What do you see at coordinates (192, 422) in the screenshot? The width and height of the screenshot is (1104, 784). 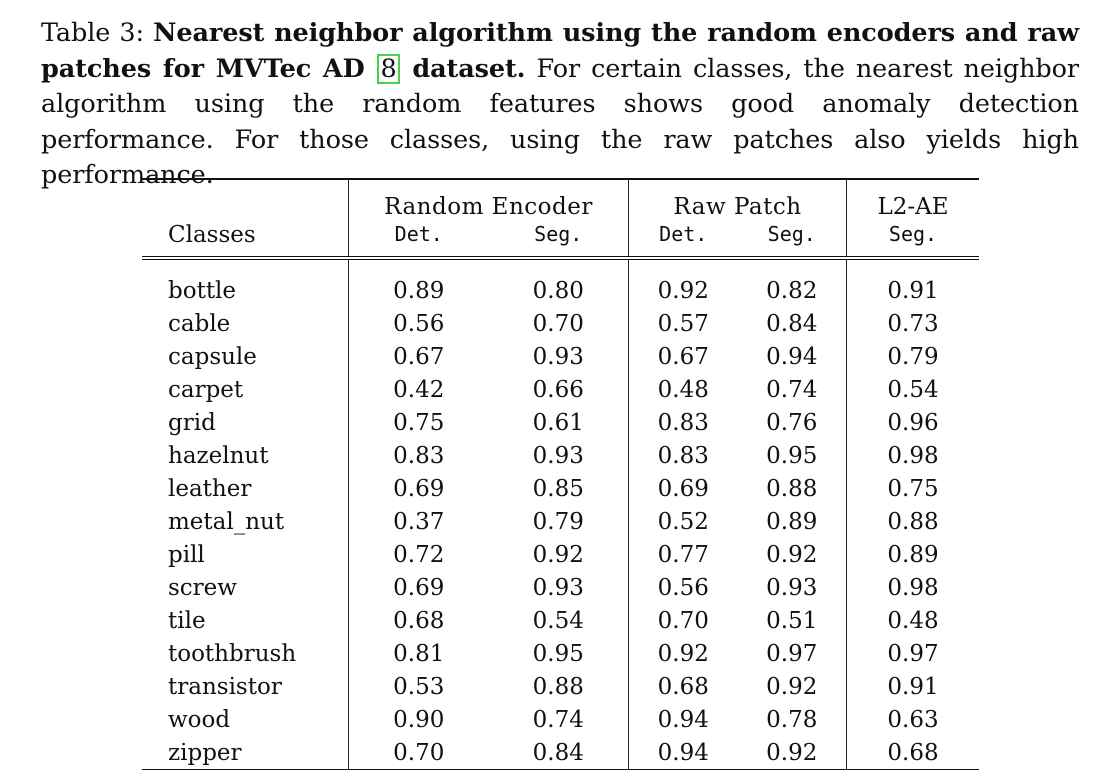 I see `class-name-cell: grid` at bounding box center [192, 422].